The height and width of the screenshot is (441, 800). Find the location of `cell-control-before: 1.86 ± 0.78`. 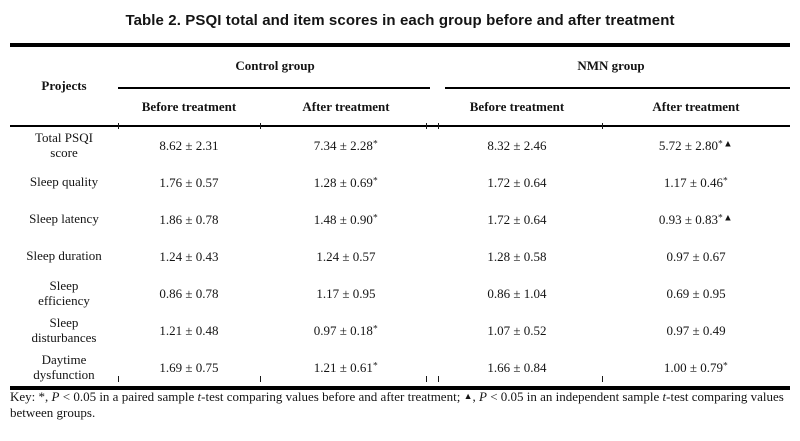

cell-control-before: 1.86 ± 0.78 is located at coordinates (189, 219).